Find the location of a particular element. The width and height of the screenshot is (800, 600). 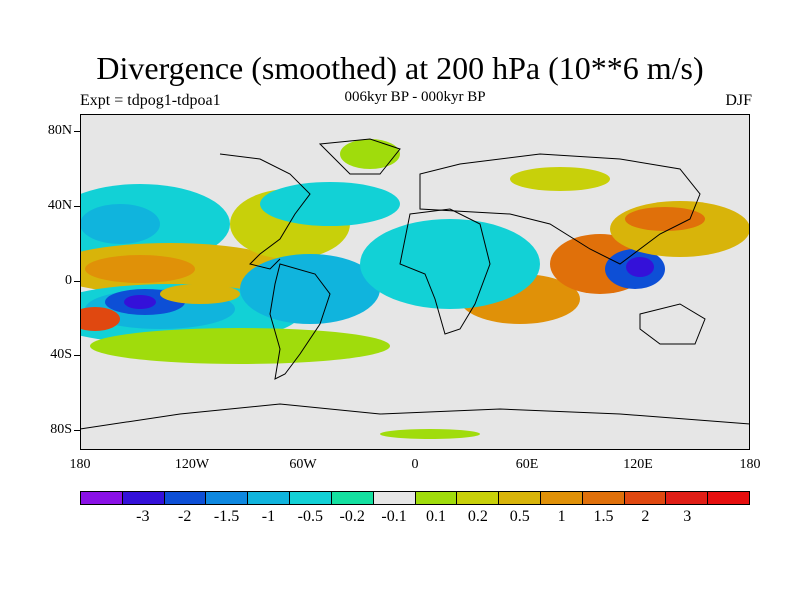

colorbar-label: 3 is located at coordinates (687, 516).